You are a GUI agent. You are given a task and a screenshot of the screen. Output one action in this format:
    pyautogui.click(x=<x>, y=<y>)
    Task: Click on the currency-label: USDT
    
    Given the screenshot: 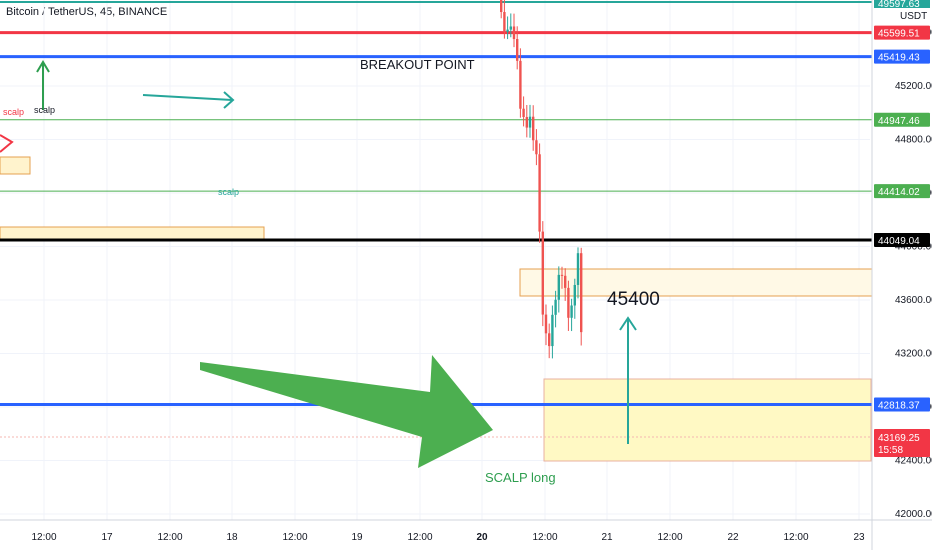 What is the action you would take?
    pyautogui.click(x=913, y=16)
    